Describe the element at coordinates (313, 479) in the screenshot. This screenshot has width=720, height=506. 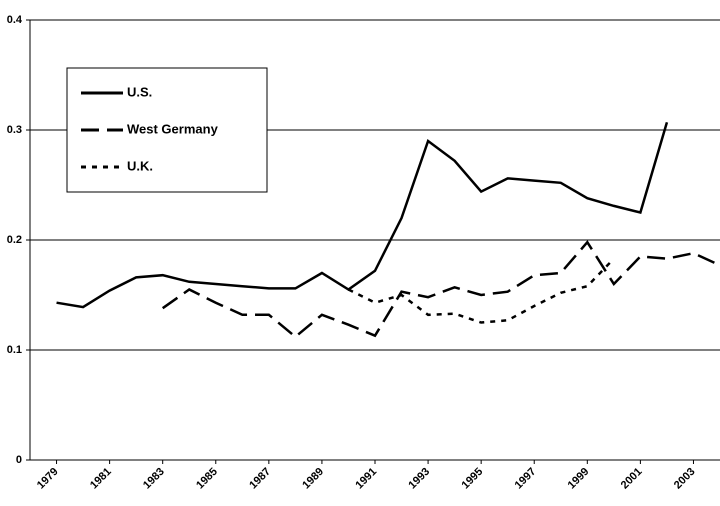
I see `x-tick-label: 1989` at that location.